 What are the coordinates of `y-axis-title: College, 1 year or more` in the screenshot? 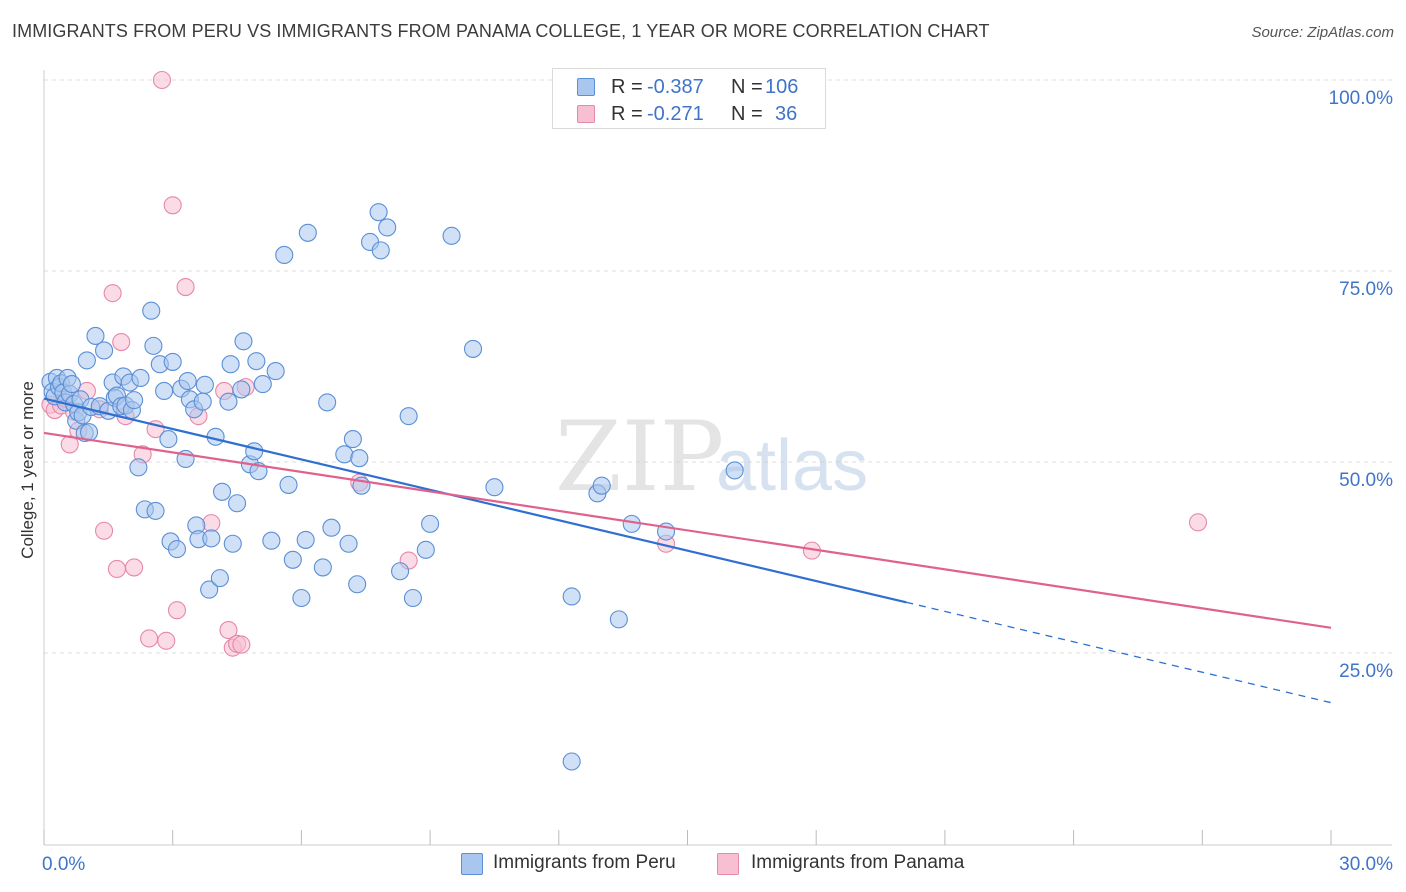 It's located at (27, 470).